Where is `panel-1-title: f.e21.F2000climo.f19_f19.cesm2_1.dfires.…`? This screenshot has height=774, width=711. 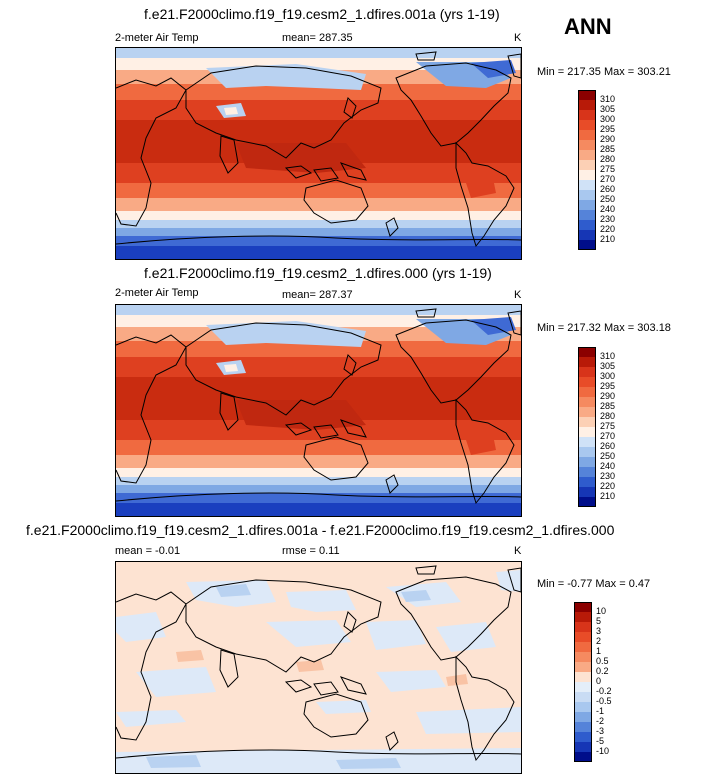
panel-1-title: f.e21.F2000climo.f19_f19.cesm2_1.dfires.… is located at coordinates (322, 14).